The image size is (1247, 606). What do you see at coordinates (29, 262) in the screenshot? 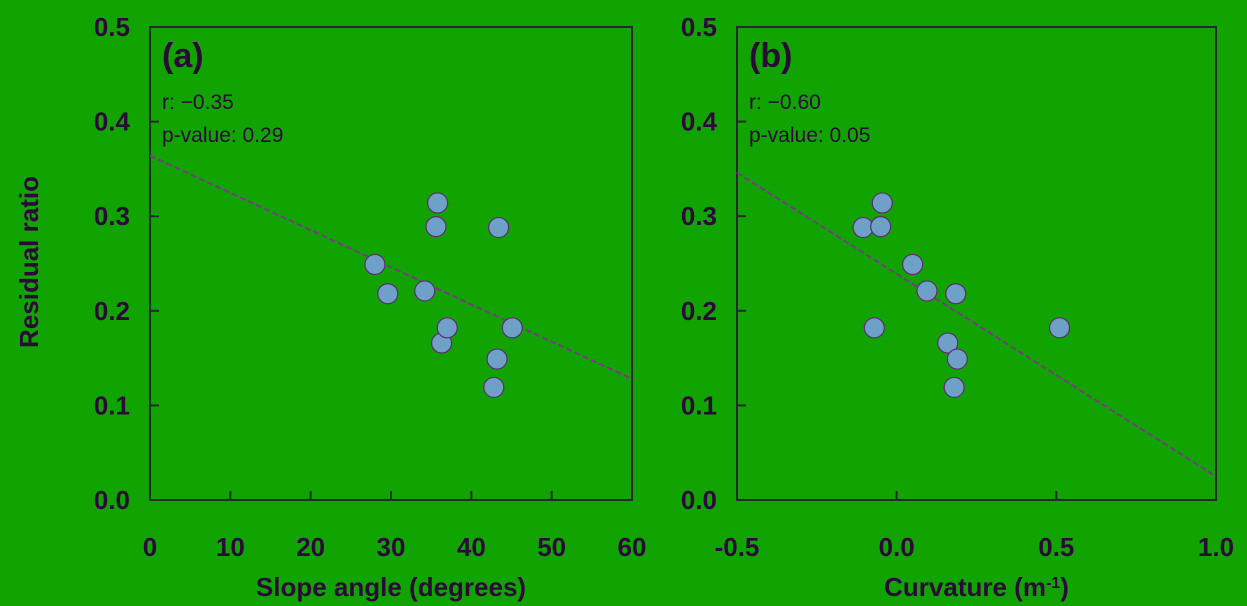
I see `y-axis-label: Residual ratio` at bounding box center [29, 262].